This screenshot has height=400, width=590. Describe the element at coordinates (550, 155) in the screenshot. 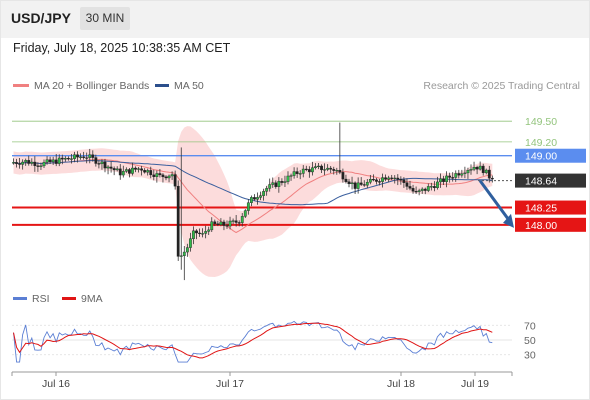

I see `level-label-149-00: 149.00` at that location.